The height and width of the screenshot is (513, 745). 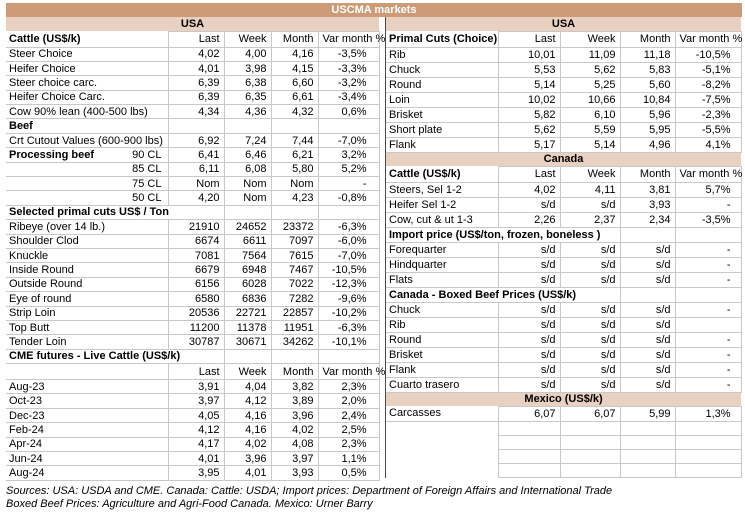 What do you see at coordinates (294, 270) in the screenshot?
I see `value-month: 7467` at bounding box center [294, 270].